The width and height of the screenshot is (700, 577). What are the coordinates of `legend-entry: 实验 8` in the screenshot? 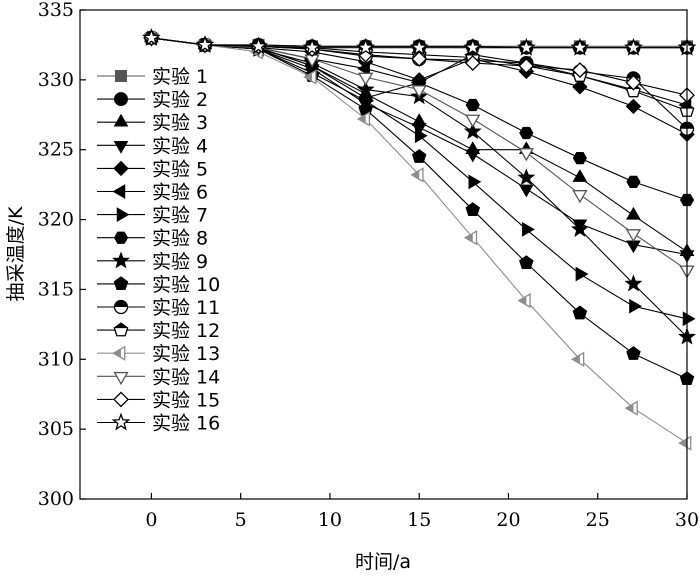 It's located at (152, 239).